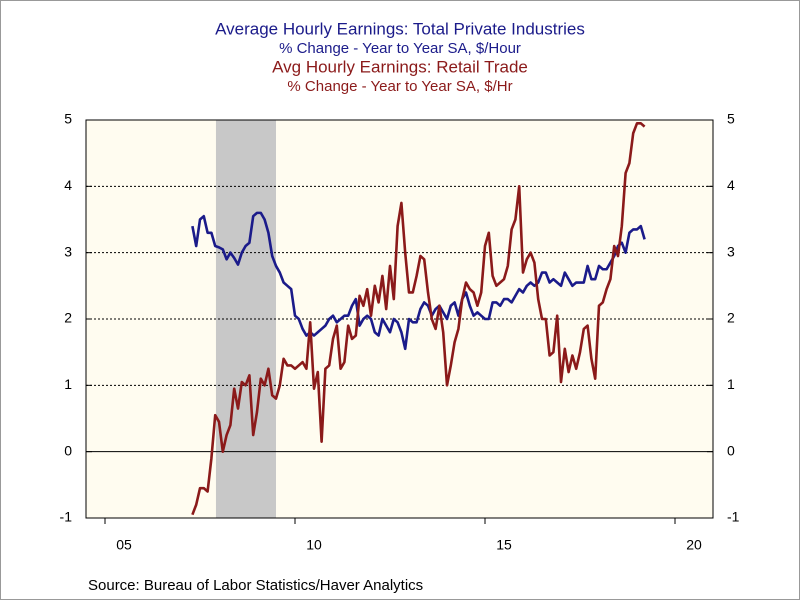 This screenshot has height=605, width=800. What do you see at coordinates (731, 450) in the screenshot?
I see `y2-tick-label: 0` at bounding box center [731, 450].